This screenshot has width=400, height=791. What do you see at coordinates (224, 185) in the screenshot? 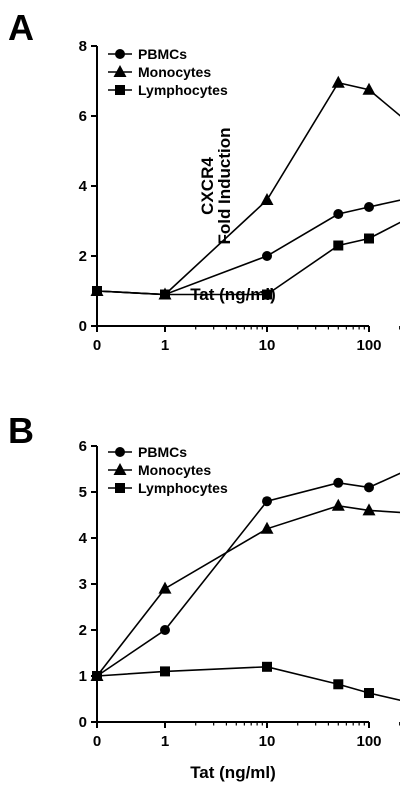
I see `y-axis-title-line-2: Fold Induction` at bounding box center [224, 185].